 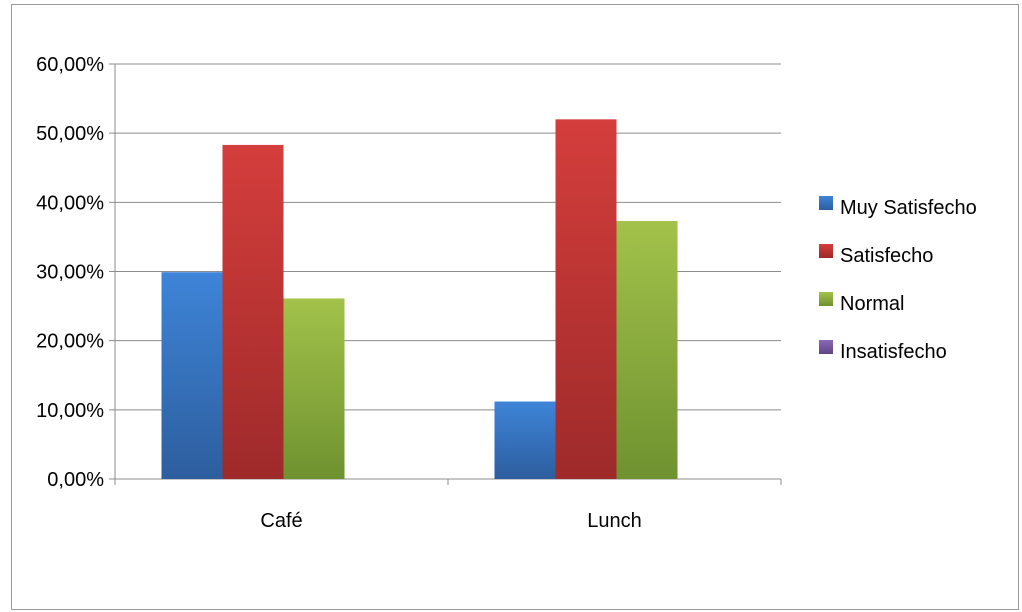 What do you see at coordinates (70, 134) in the screenshot?
I see `y-tick-label: 50,00%` at bounding box center [70, 134].